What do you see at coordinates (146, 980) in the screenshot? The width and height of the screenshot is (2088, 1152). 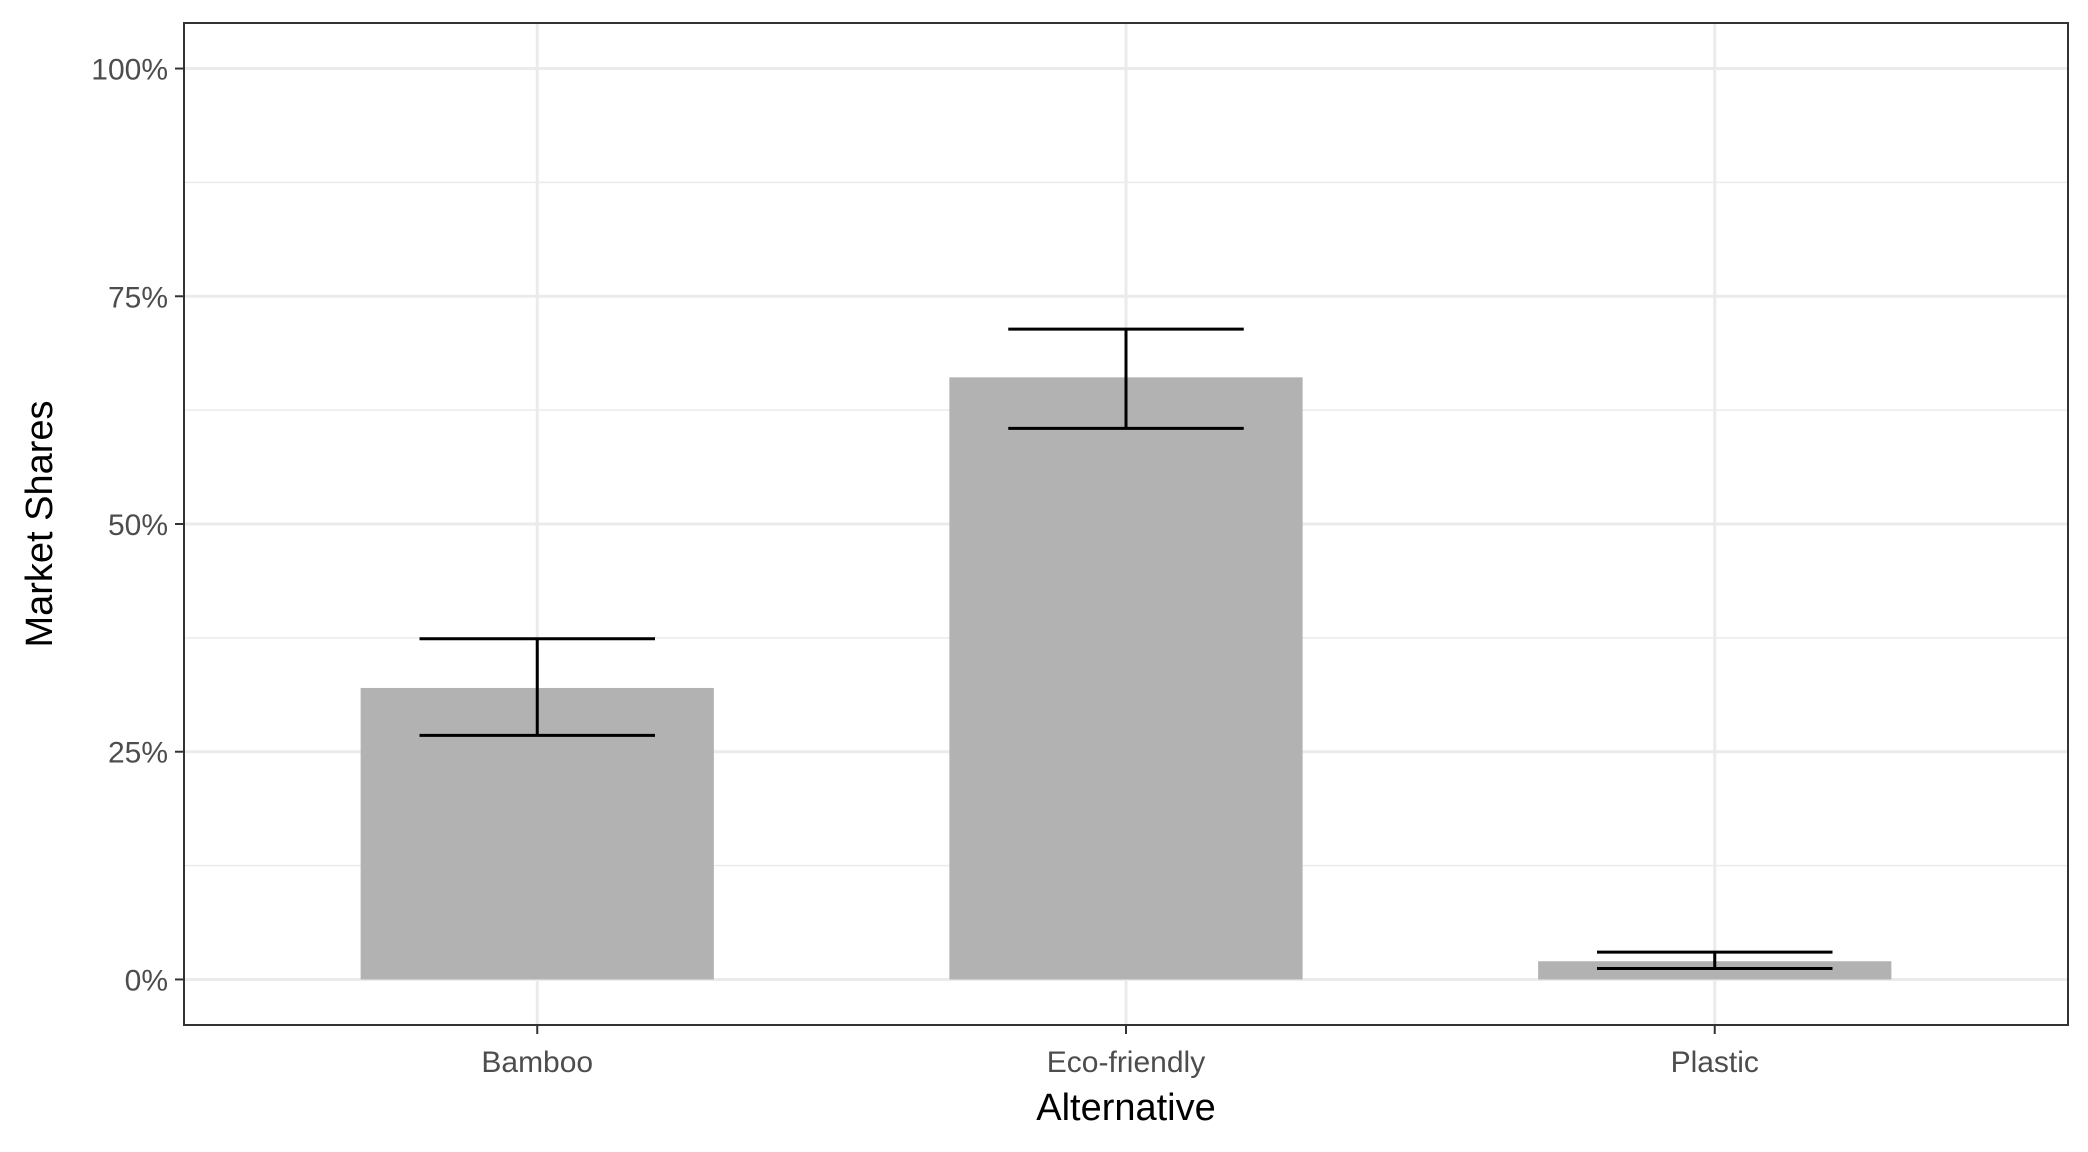 I see `y-tick-label: 0%` at bounding box center [146, 980].